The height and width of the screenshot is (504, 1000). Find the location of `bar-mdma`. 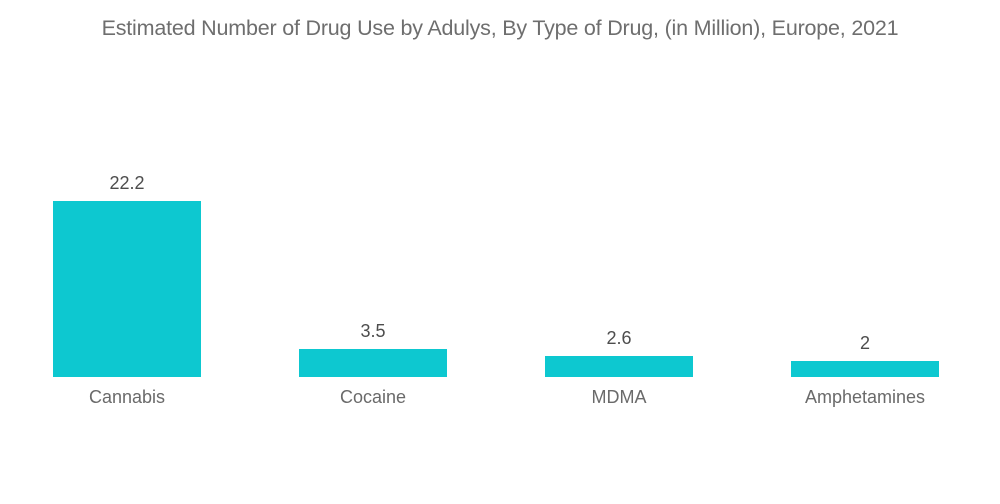

bar-mdma is located at coordinates (619, 366).